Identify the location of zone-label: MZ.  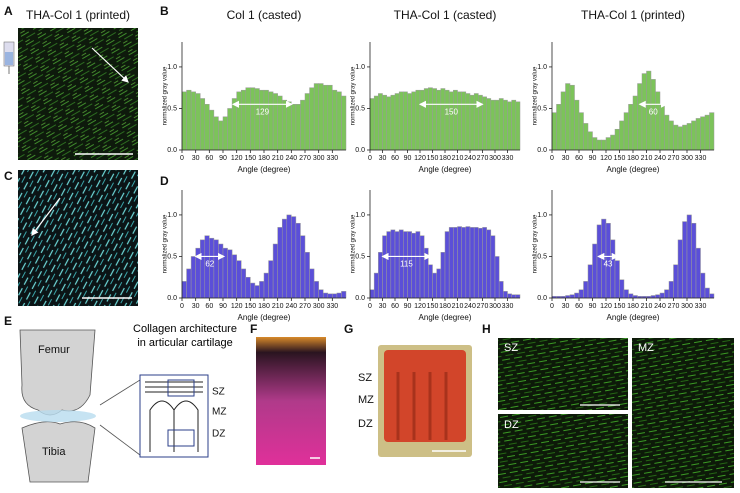
(366, 400).